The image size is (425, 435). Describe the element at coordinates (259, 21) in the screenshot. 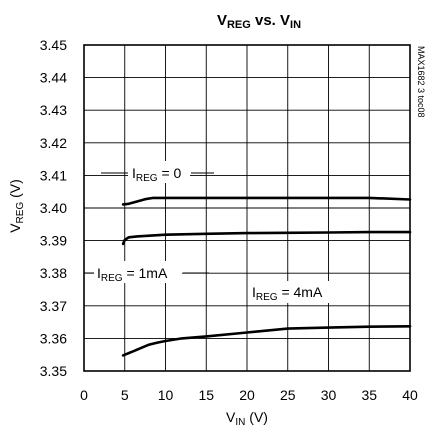

I see `chart-title: VREG vs. VIN` at that location.